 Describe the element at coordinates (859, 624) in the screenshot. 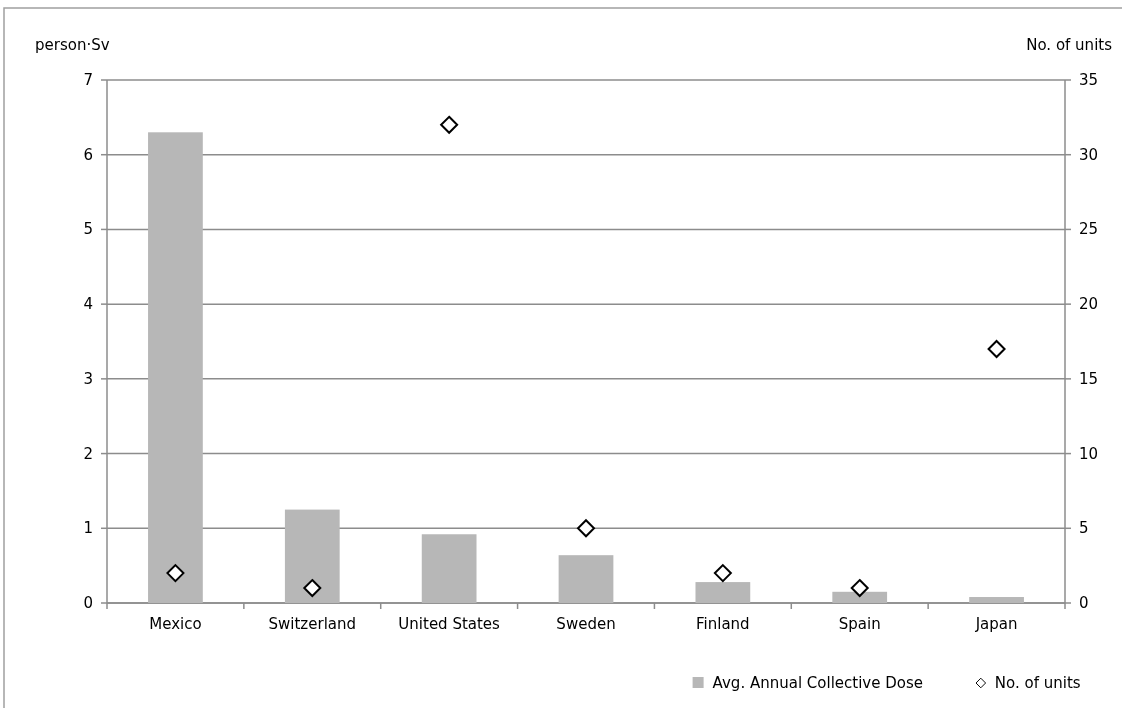

I see `x-tick-label: Spain` at that location.